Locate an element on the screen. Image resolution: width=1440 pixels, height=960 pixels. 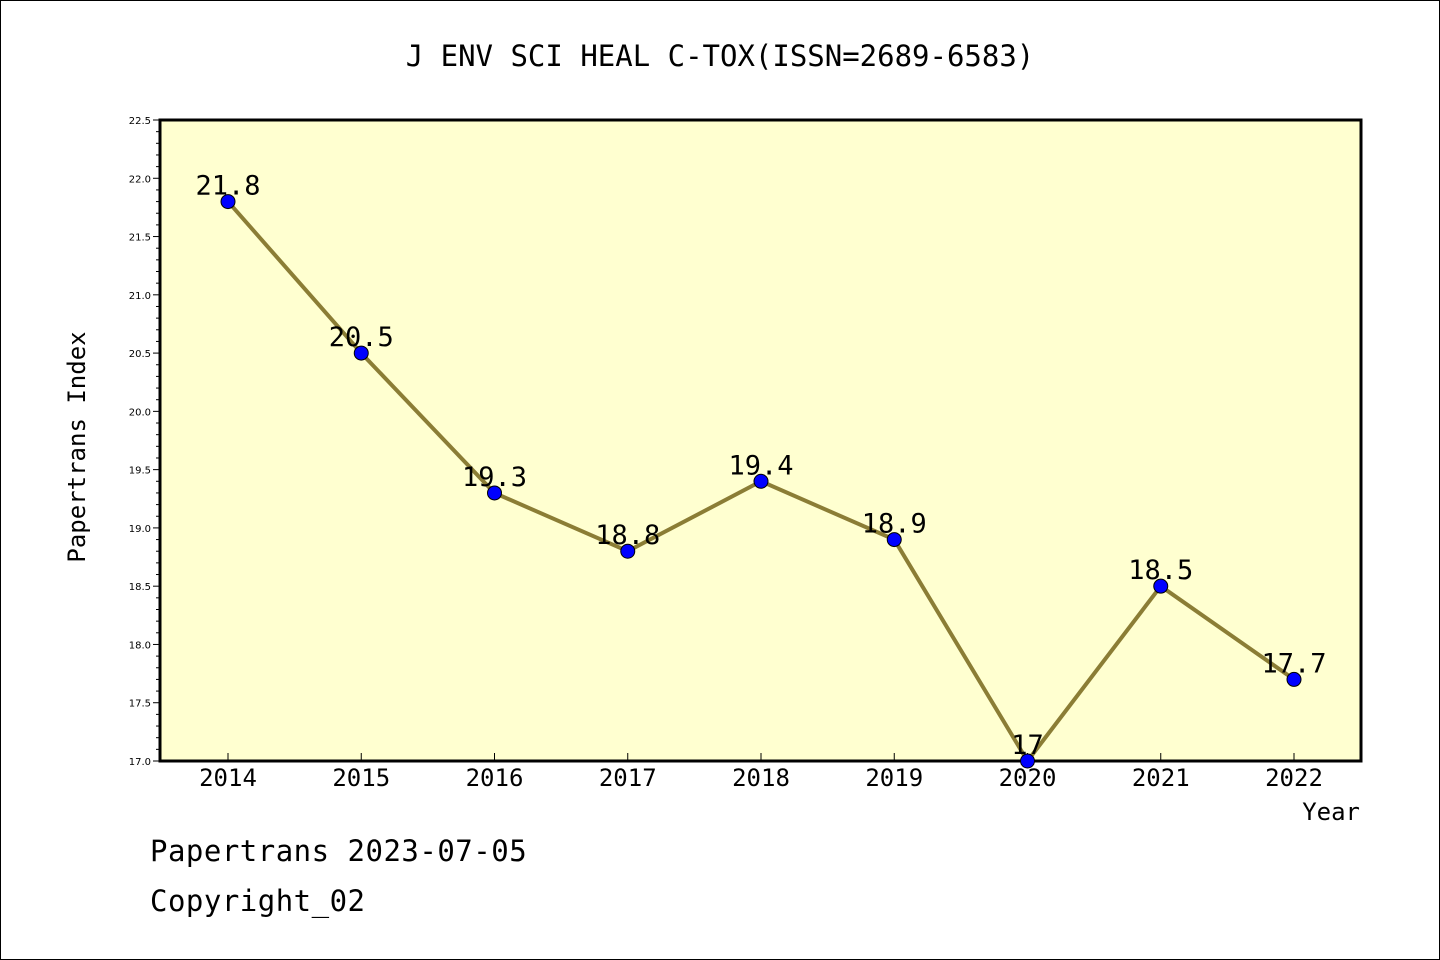
y-axis-label: Papertrans Index is located at coordinates (77, 446).